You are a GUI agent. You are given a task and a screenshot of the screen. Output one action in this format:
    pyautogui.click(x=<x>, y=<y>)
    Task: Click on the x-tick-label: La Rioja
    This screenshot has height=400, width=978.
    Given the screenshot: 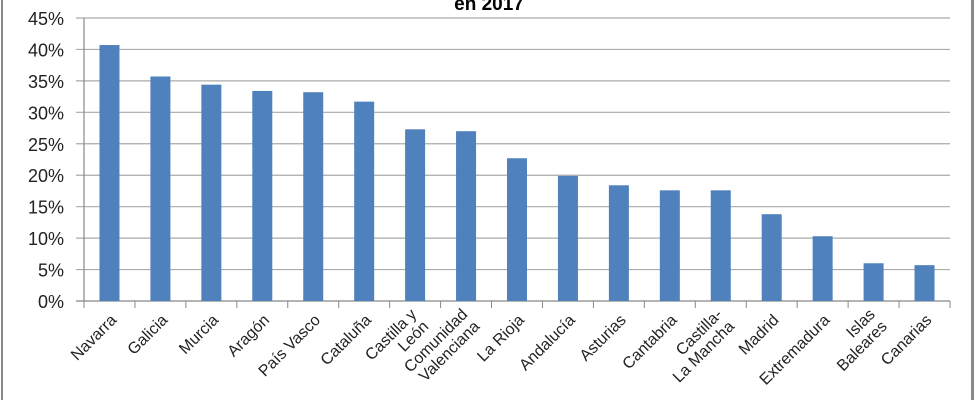 What is the action you would take?
    pyautogui.click(x=501, y=339)
    